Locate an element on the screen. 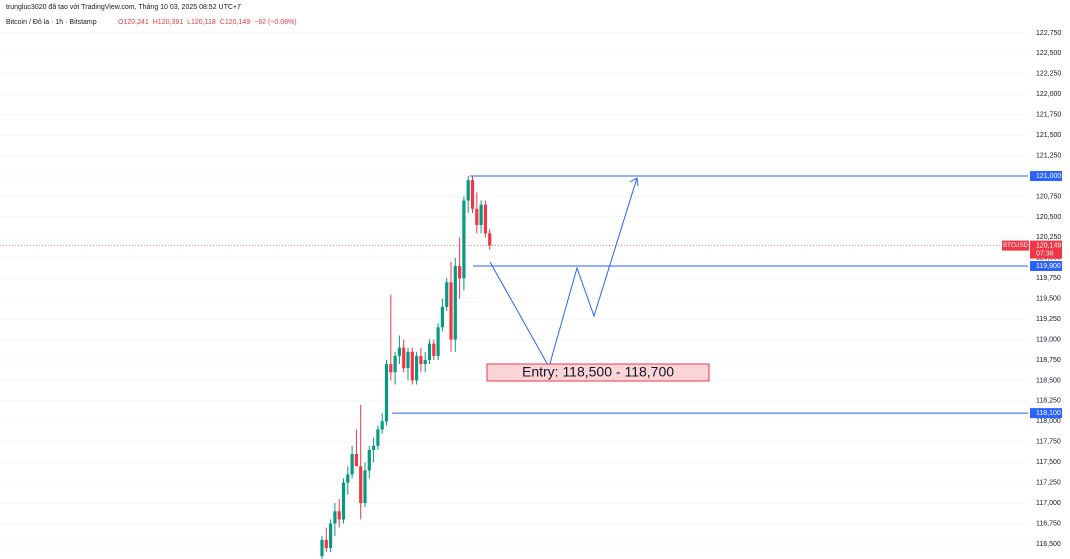  y-tick-label: 118,500 is located at coordinates (1048, 380).